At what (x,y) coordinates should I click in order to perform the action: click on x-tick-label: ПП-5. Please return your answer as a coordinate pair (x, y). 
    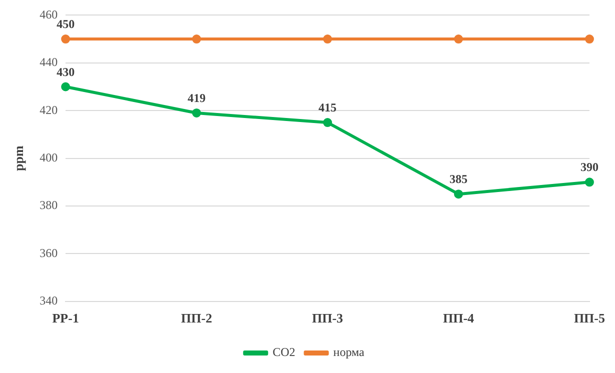
    Looking at the image, I should click on (590, 318).